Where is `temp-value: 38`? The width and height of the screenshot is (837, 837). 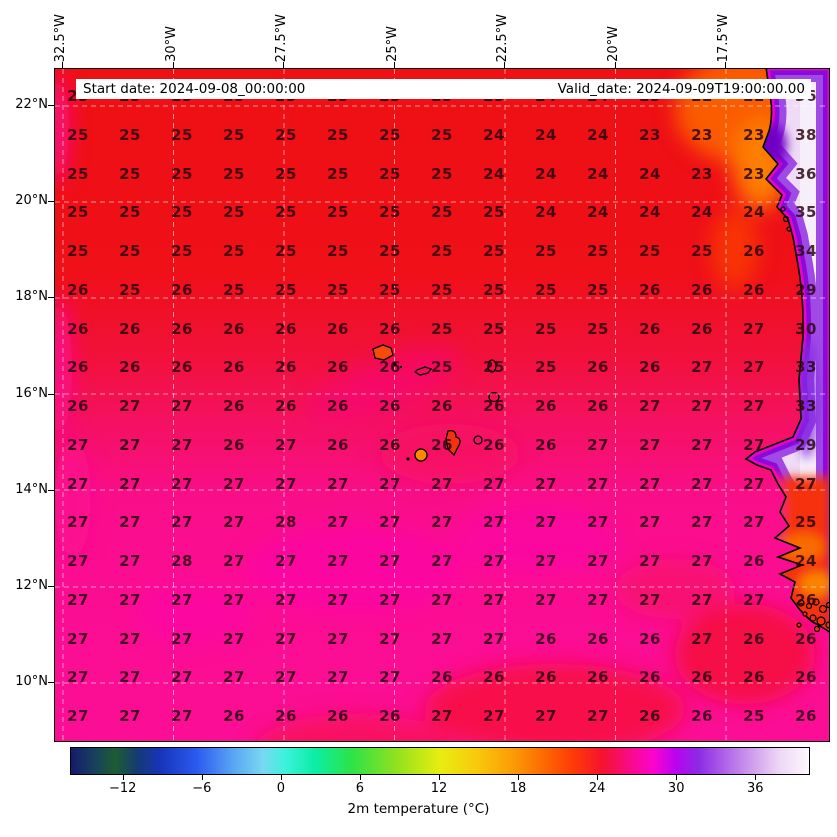 temp-value: 38 is located at coordinates (806, 134).